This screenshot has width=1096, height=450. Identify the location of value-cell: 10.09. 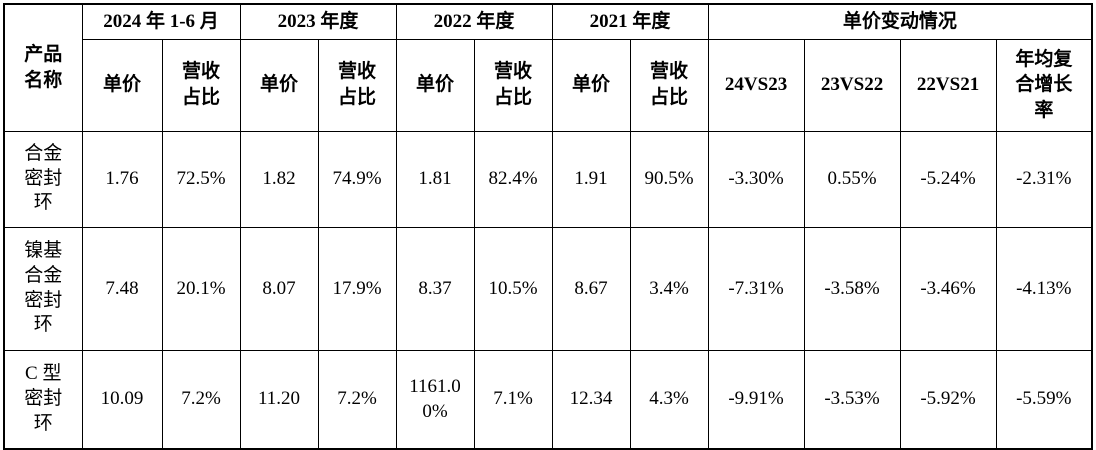
(122, 399).